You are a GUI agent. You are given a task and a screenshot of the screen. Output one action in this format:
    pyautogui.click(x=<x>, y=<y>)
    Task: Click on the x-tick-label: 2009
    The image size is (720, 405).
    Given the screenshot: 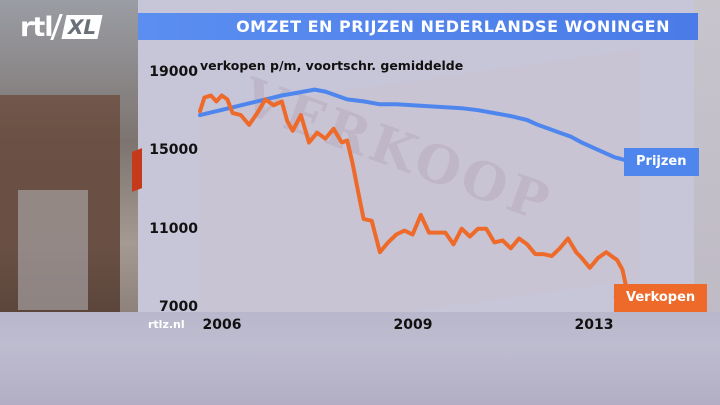 What is the action you would take?
    pyautogui.click(x=413, y=325)
    